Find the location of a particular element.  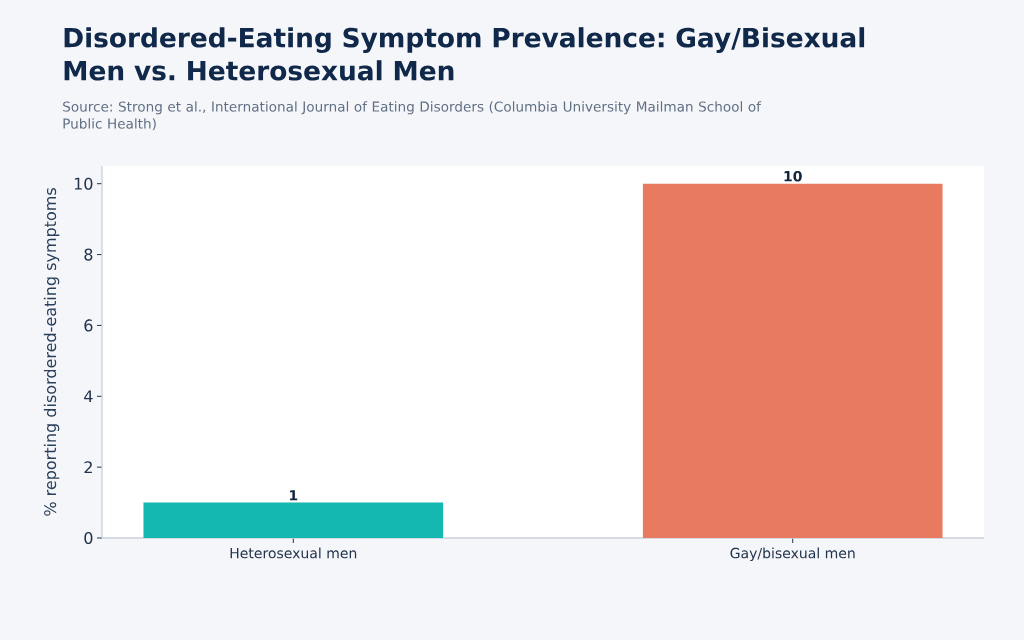

y-axis-title: % reporting disordered-eating symptoms is located at coordinates (51, 352).